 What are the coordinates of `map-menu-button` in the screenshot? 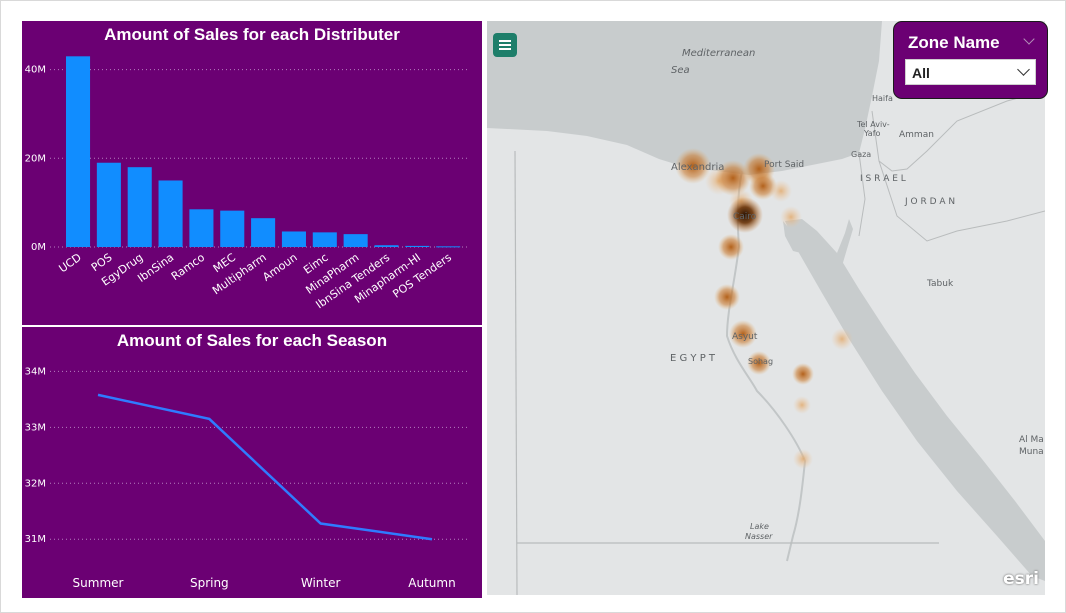 It's located at (505, 45).